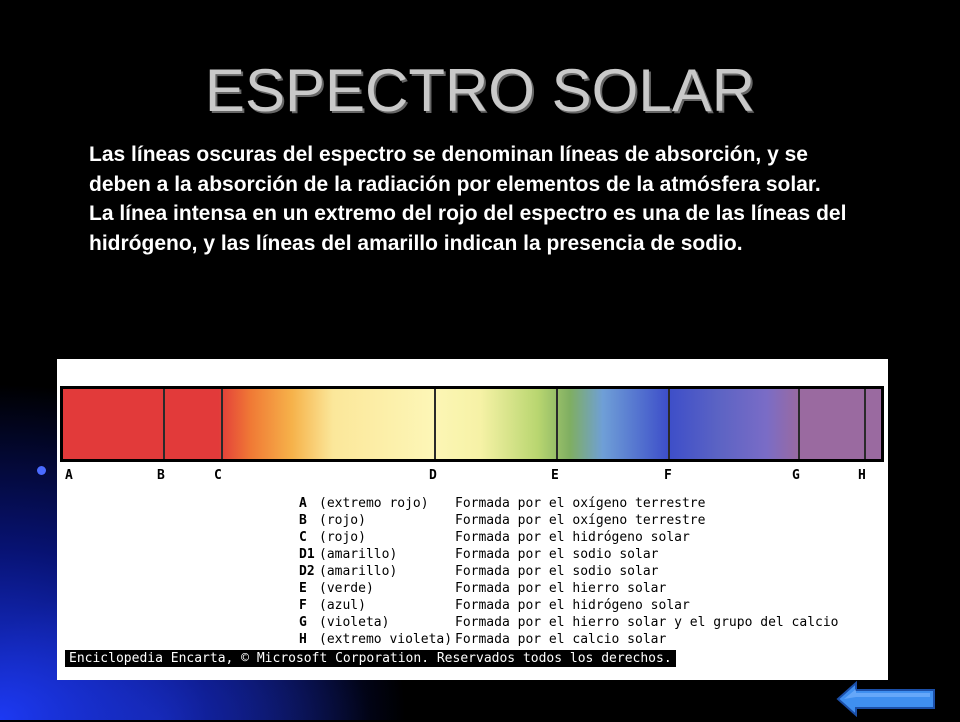 This screenshot has height=722, width=960. I want to click on legend-code: A, so click(303, 503).